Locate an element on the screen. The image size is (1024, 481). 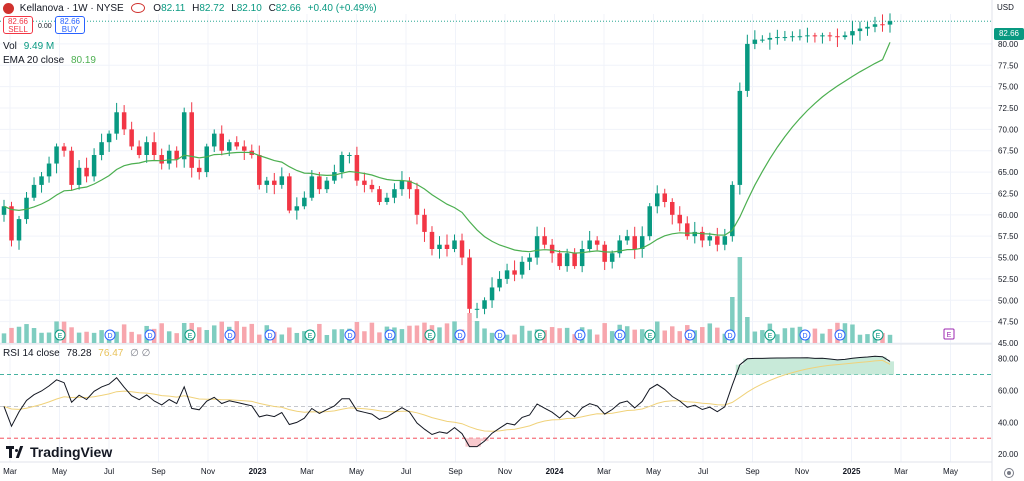
sell-button: 82.66 SELL is located at coordinates (18, 25).